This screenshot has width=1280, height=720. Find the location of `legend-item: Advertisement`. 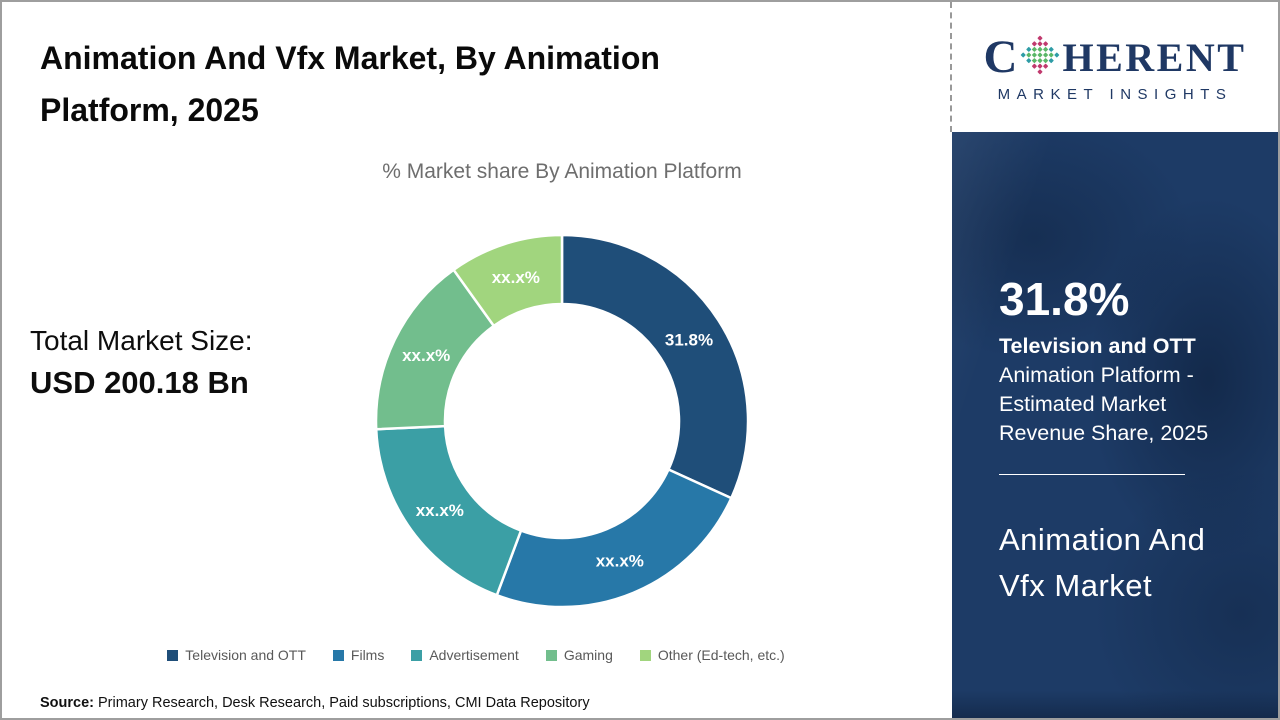

legend-item: Advertisement is located at coordinates (465, 655).